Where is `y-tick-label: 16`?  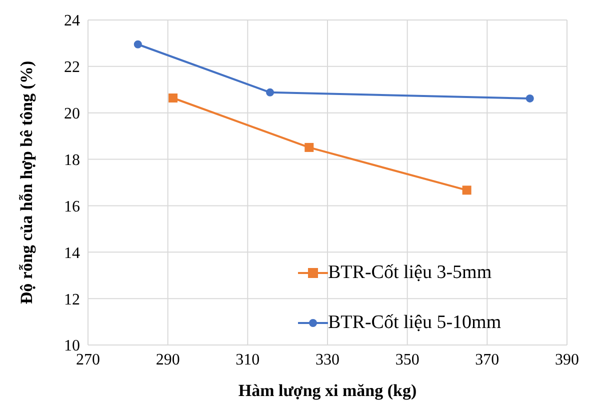
y-tick-label: 16 is located at coordinates (72, 207).